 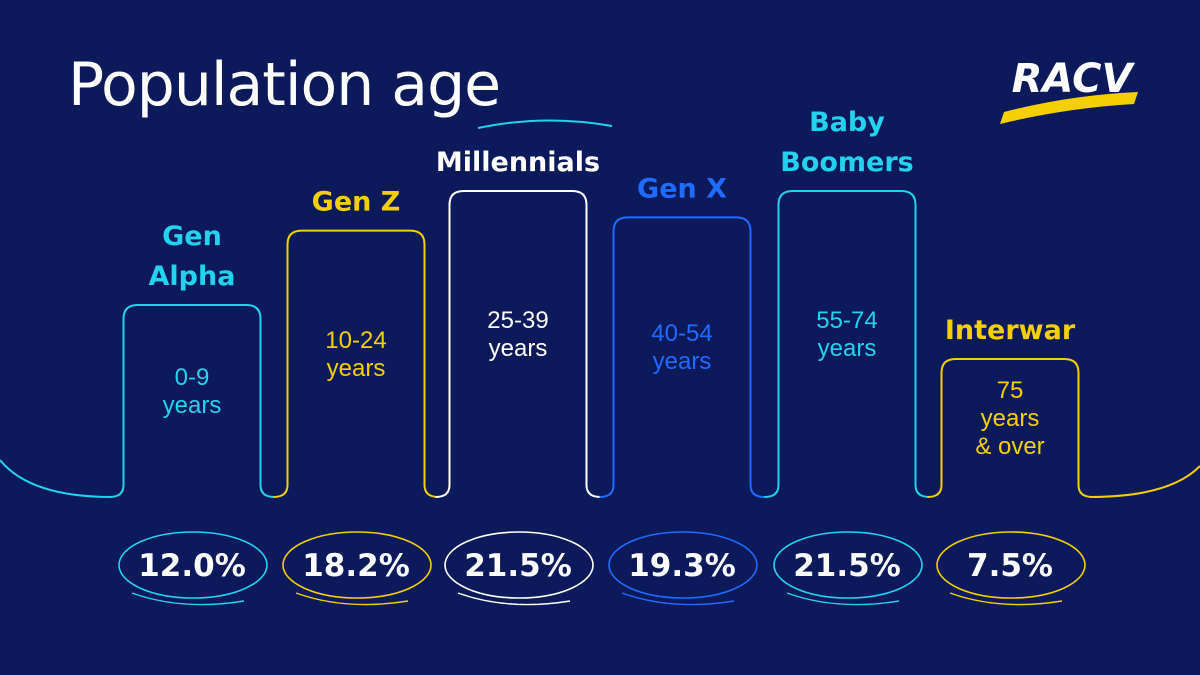 I want to click on percentage-value: 7.5%, so click(x=1010, y=566).